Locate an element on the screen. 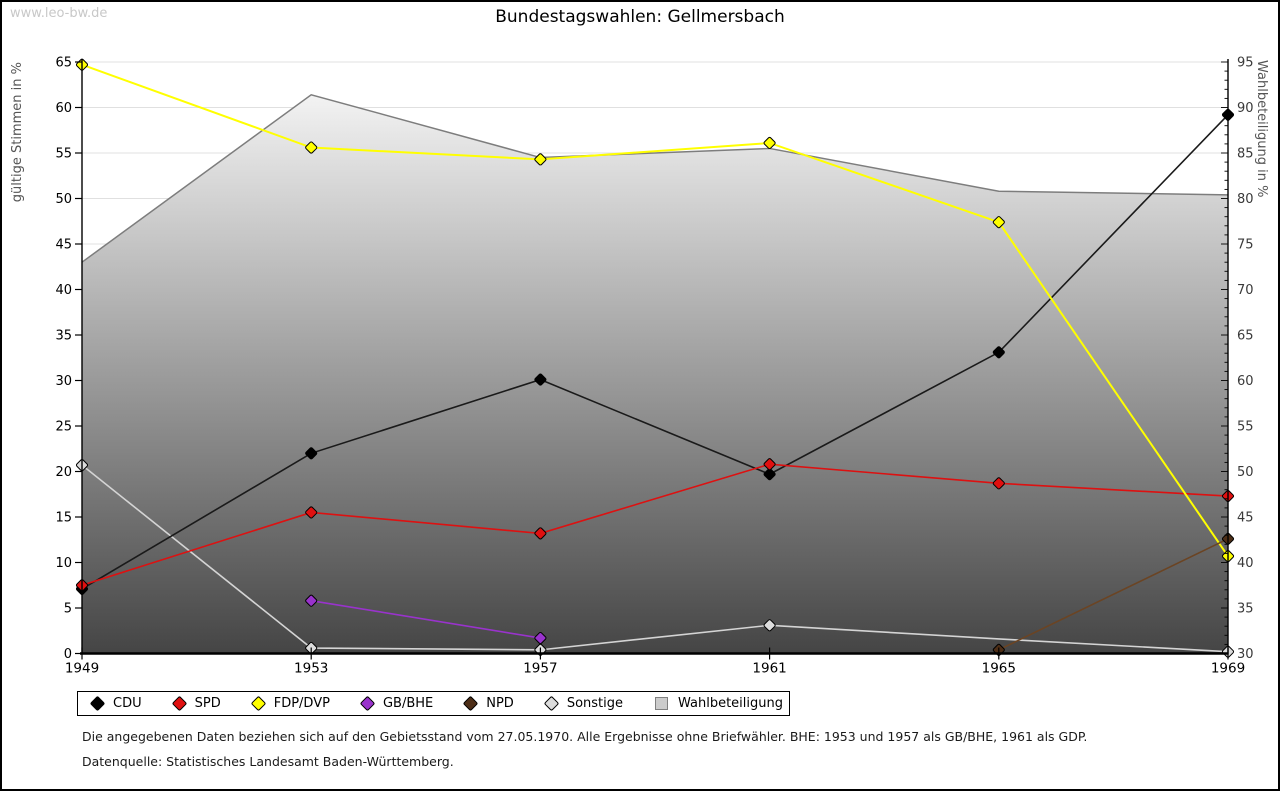 This screenshot has height=791, width=1280. sonstige-diamond-icon is located at coordinates (551, 703).